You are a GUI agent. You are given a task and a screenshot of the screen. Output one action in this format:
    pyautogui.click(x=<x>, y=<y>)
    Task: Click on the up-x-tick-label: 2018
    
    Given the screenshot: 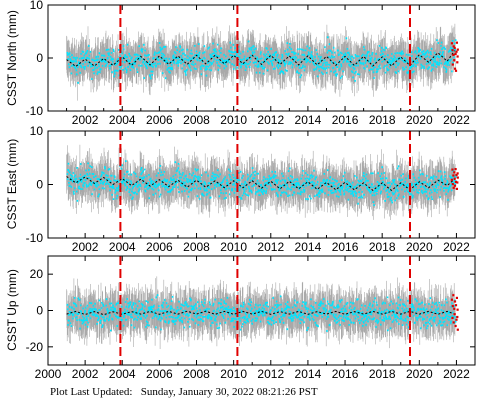 What is the action you would take?
    pyautogui.click(x=382, y=374)
    